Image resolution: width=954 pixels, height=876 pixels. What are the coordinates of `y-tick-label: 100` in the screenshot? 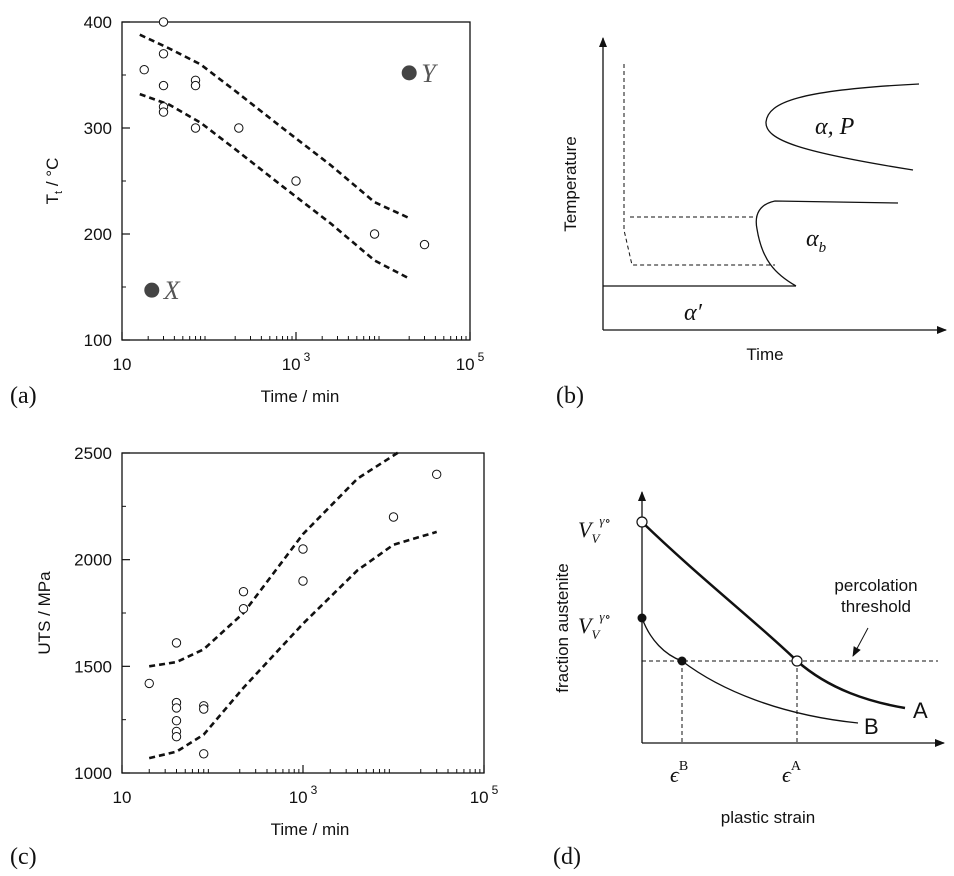 It's located at (98, 340).